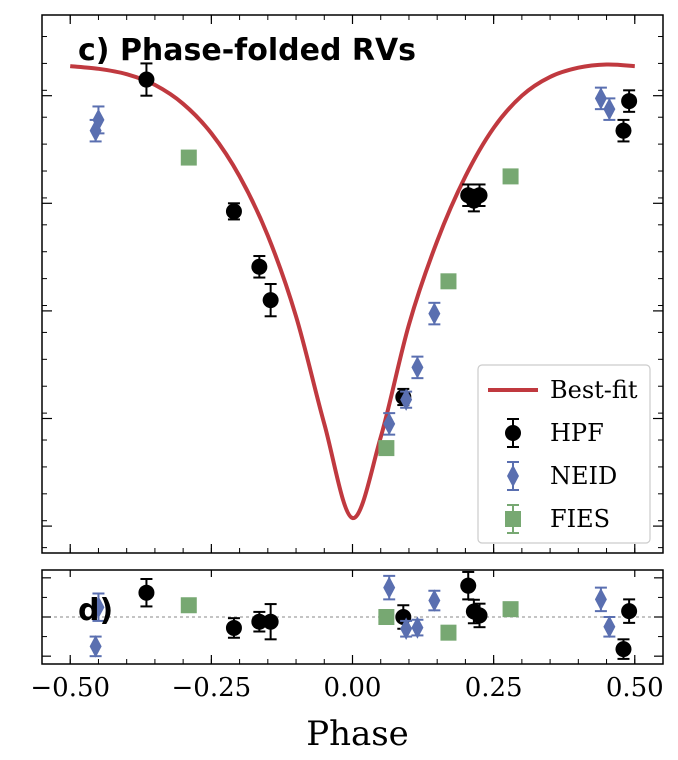 The width and height of the screenshot is (678, 760). I want to click on legend-entry: Best-fit, so click(563, 390).